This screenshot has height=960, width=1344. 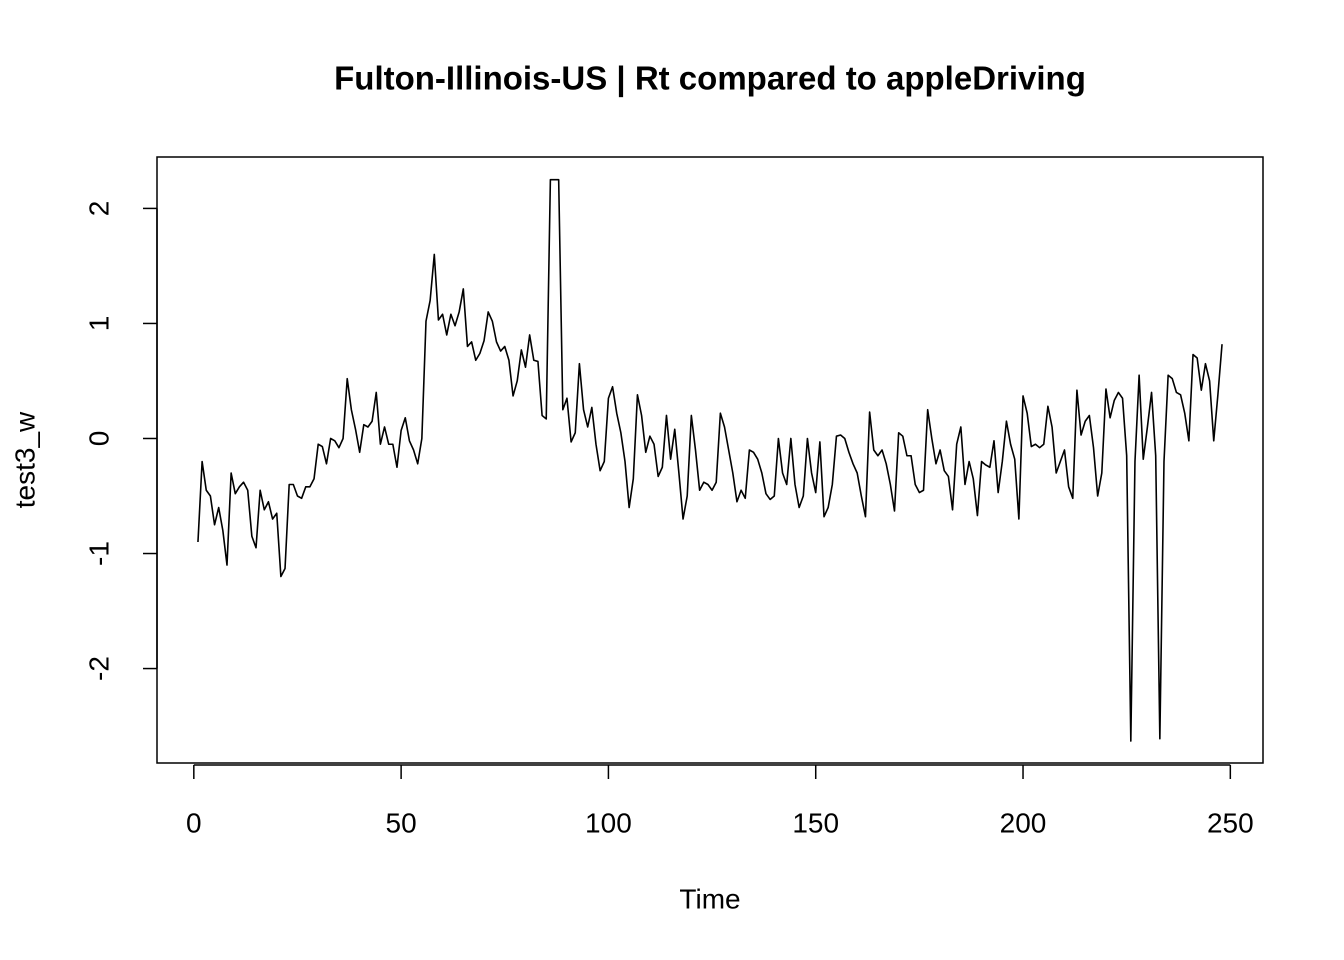 What do you see at coordinates (709, 898) in the screenshot?
I see `x-axis-label: Time` at bounding box center [709, 898].